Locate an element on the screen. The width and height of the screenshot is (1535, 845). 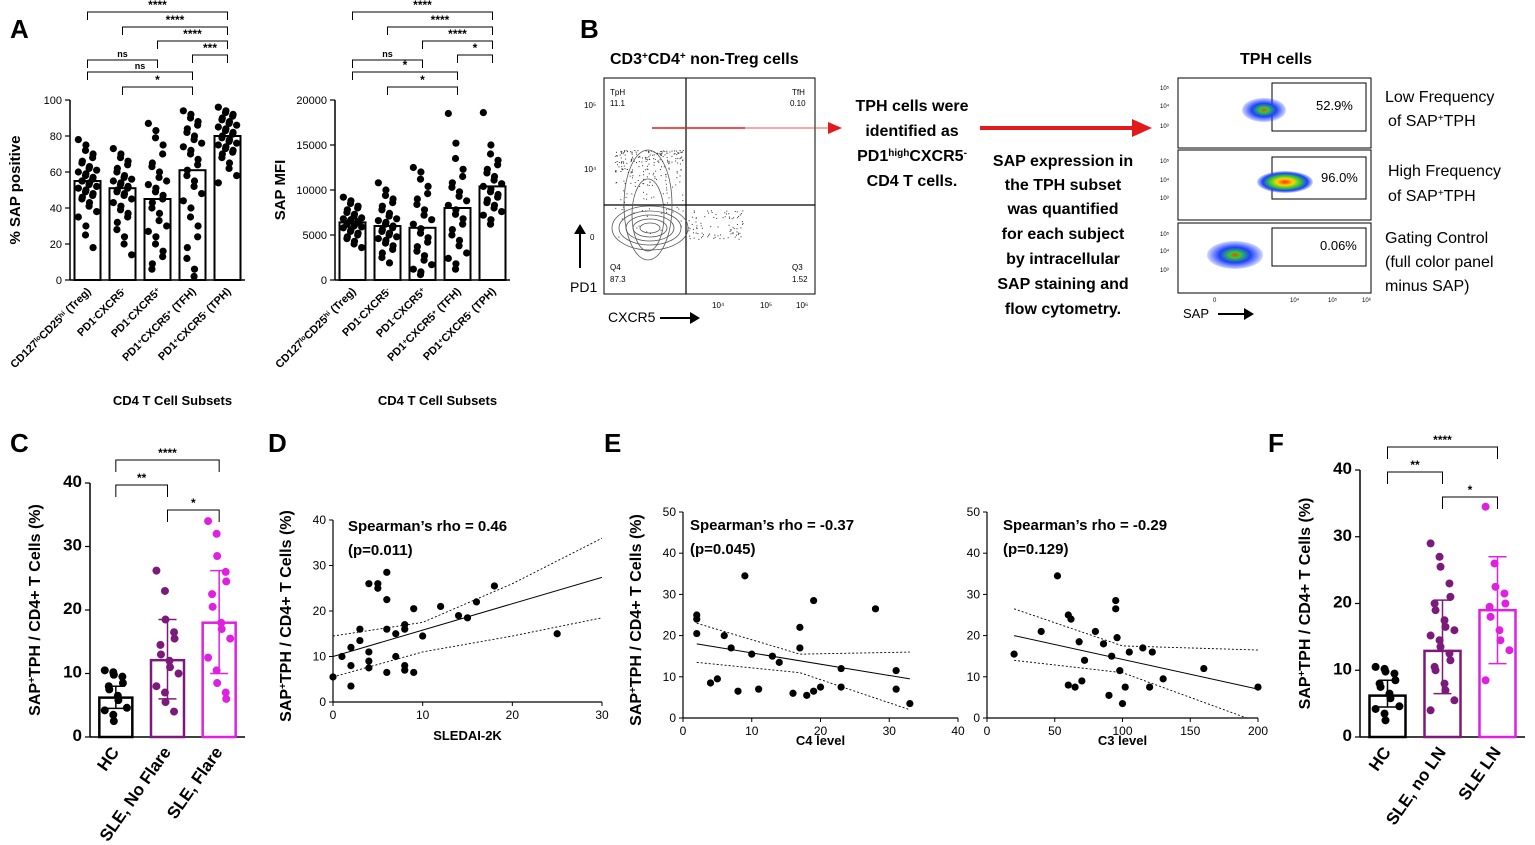
y-tick-label: 10 is located at coordinates (320, 657).